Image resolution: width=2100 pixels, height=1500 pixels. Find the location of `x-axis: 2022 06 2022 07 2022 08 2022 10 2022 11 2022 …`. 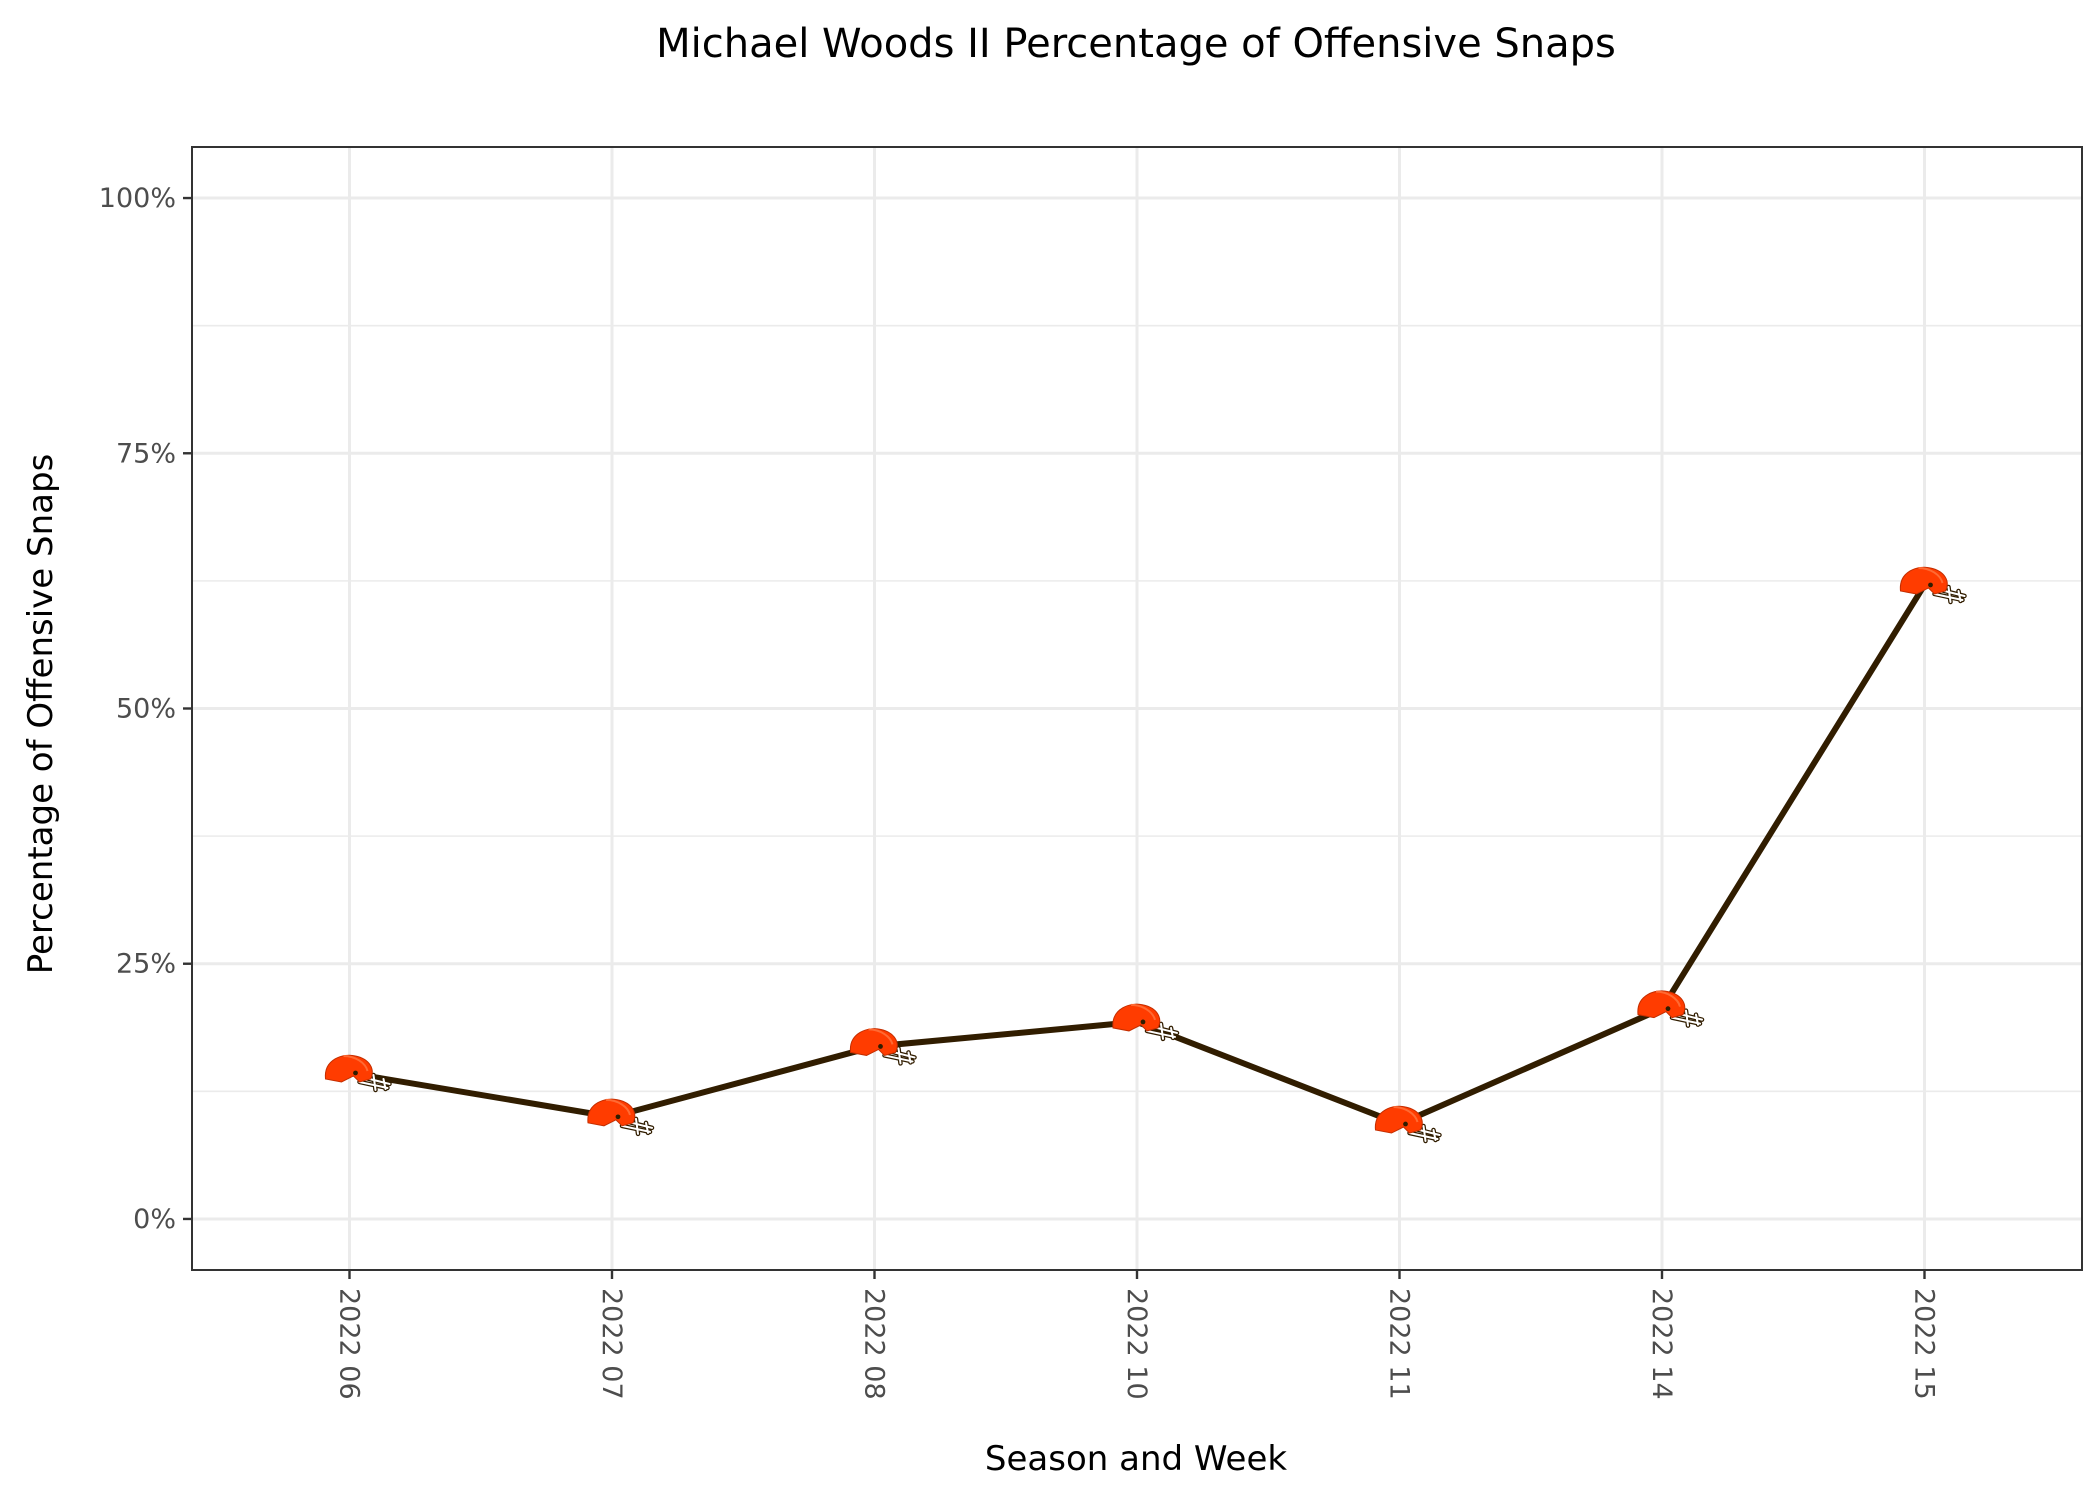

x-axis: 2022 06 2022 07 2022 08 2022 10 2022 11 2022 … is located at coordinates (1137, 1335).